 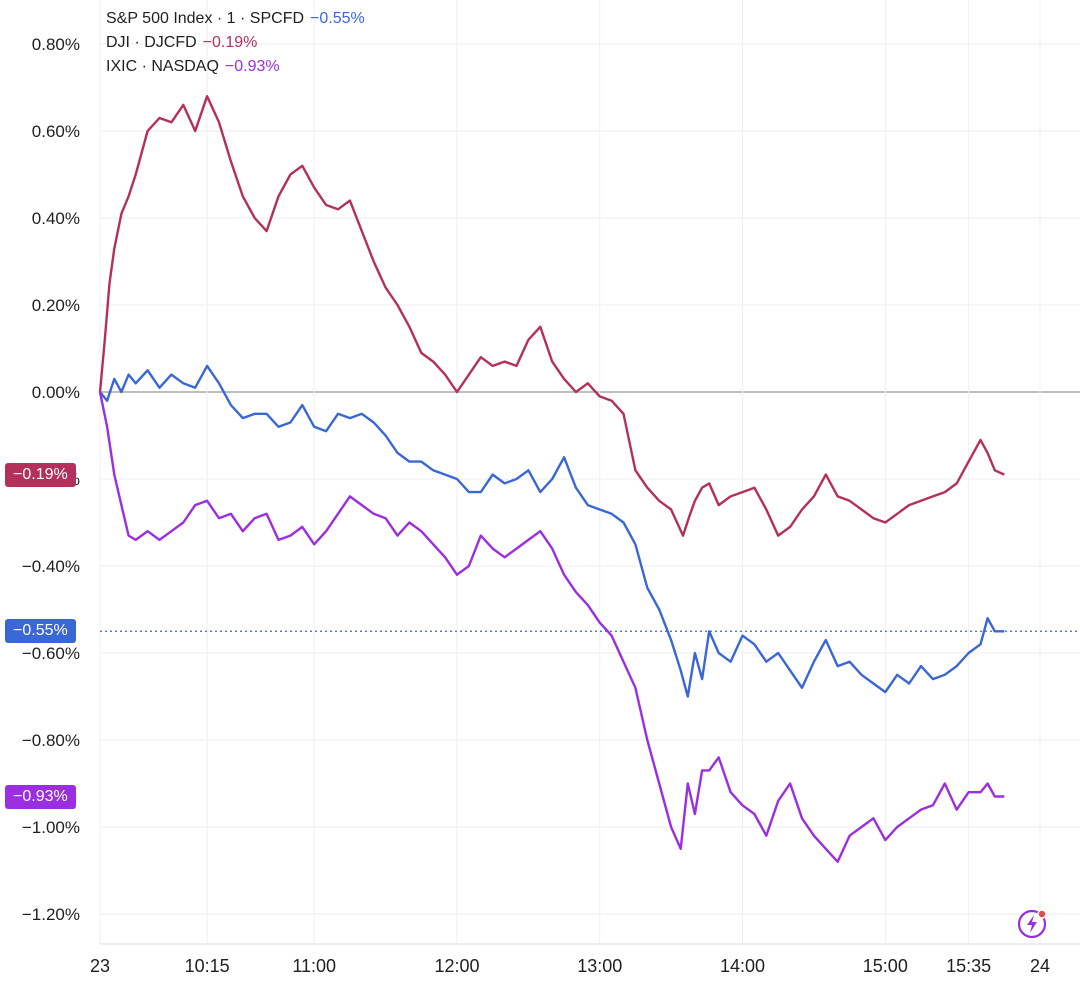 What do you see at coordinates (314, 966) in the screenshot?
I see `x-tick-label: 11:00` at bounding box center [314, 966].